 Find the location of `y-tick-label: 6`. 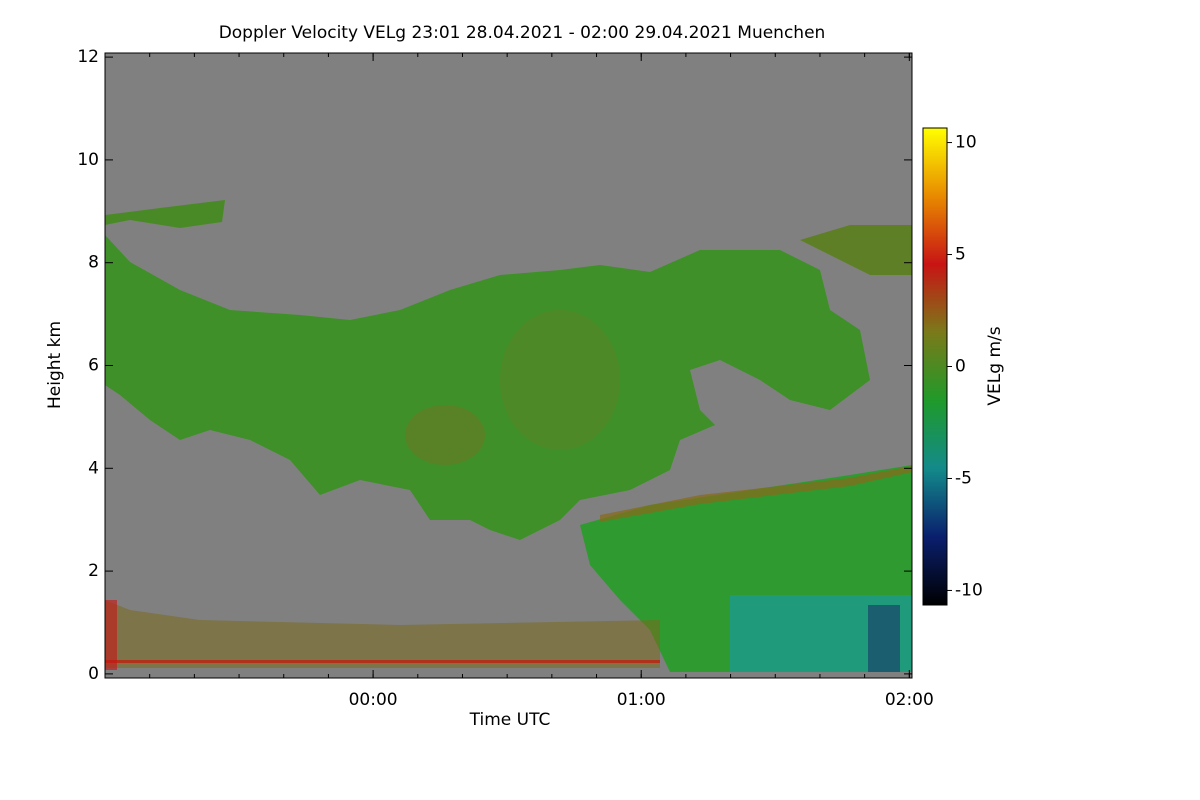

y-tick-label: 6 is located at coordinates (93, 366).